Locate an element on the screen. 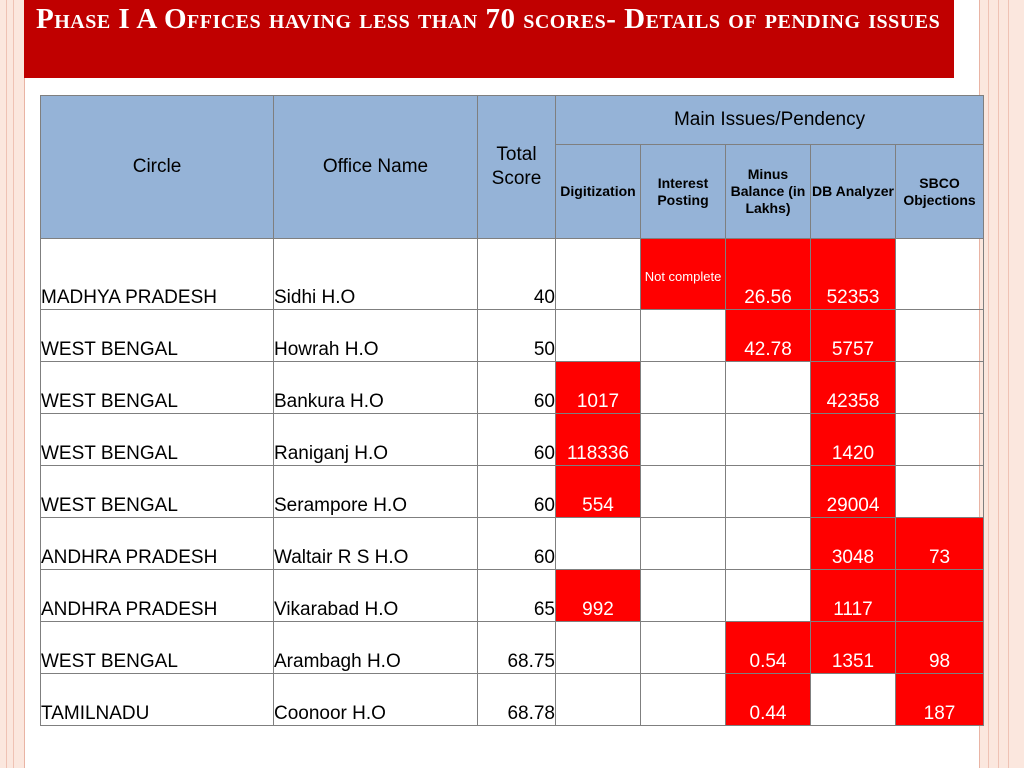 The height and width of the screenshot is (768, 1024). header-office-name: Office Name is located at coordinates (375, 167).